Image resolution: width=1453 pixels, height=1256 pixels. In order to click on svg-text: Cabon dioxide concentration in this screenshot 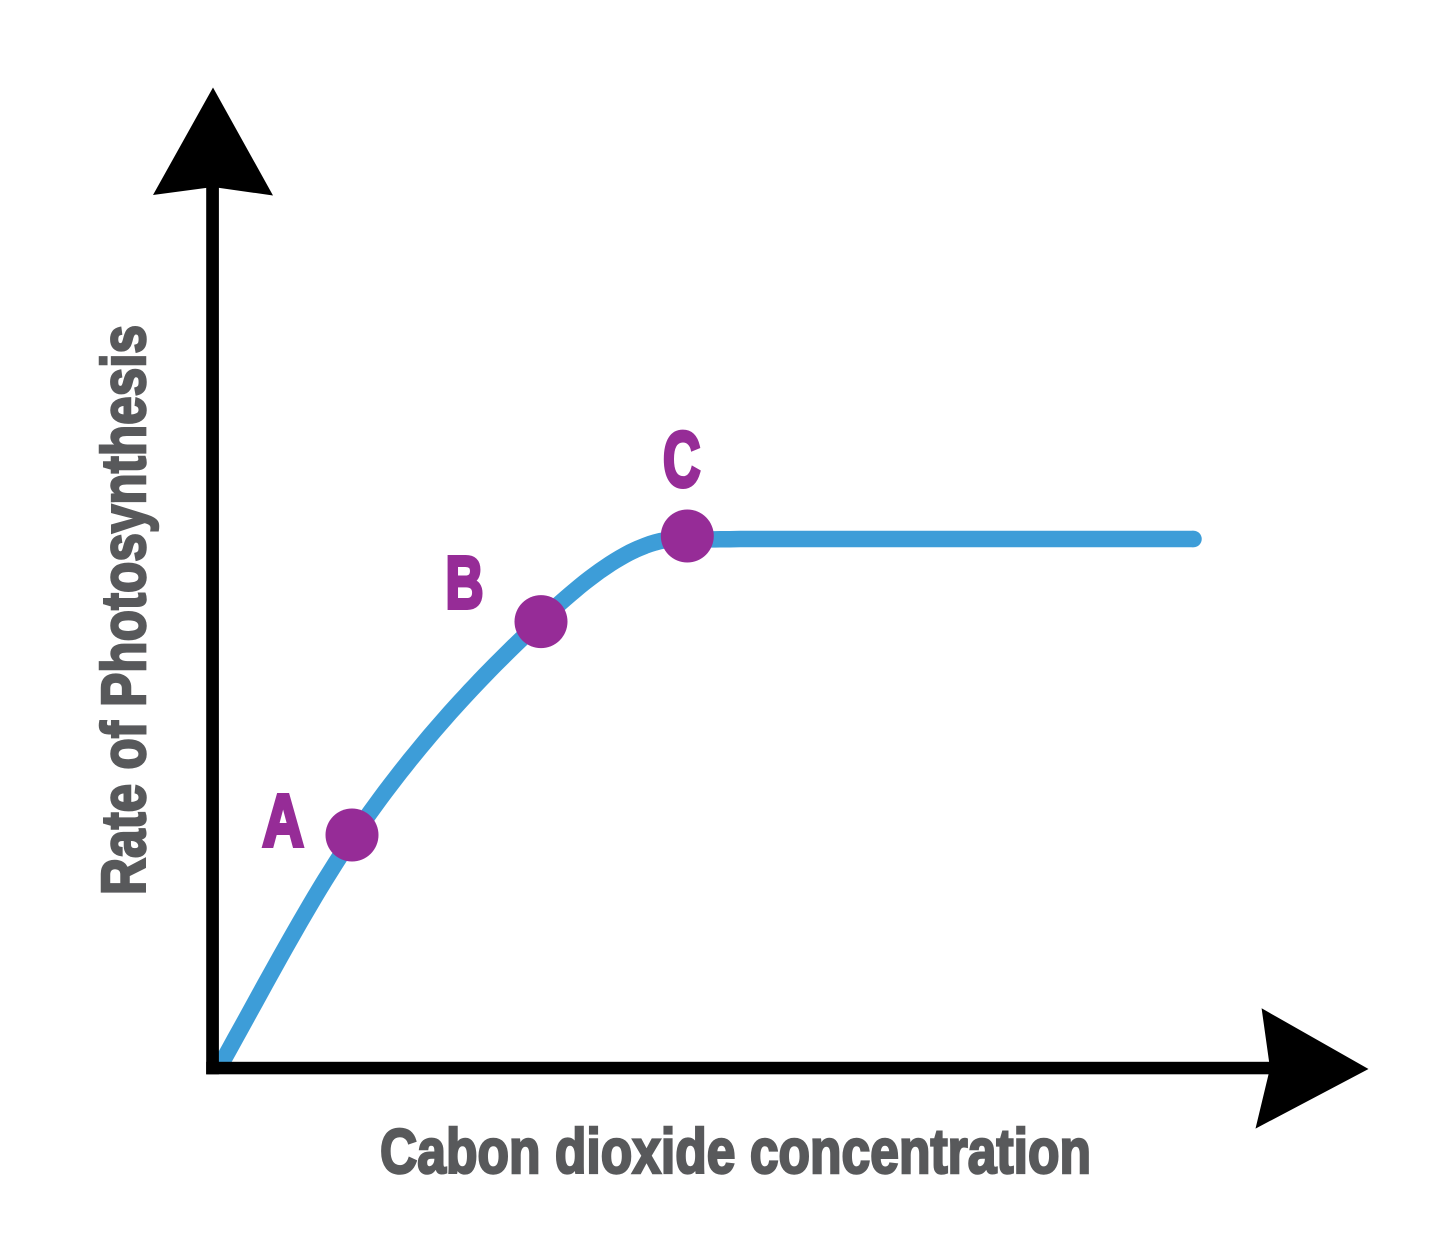, I will do `click(735, 1152)`.